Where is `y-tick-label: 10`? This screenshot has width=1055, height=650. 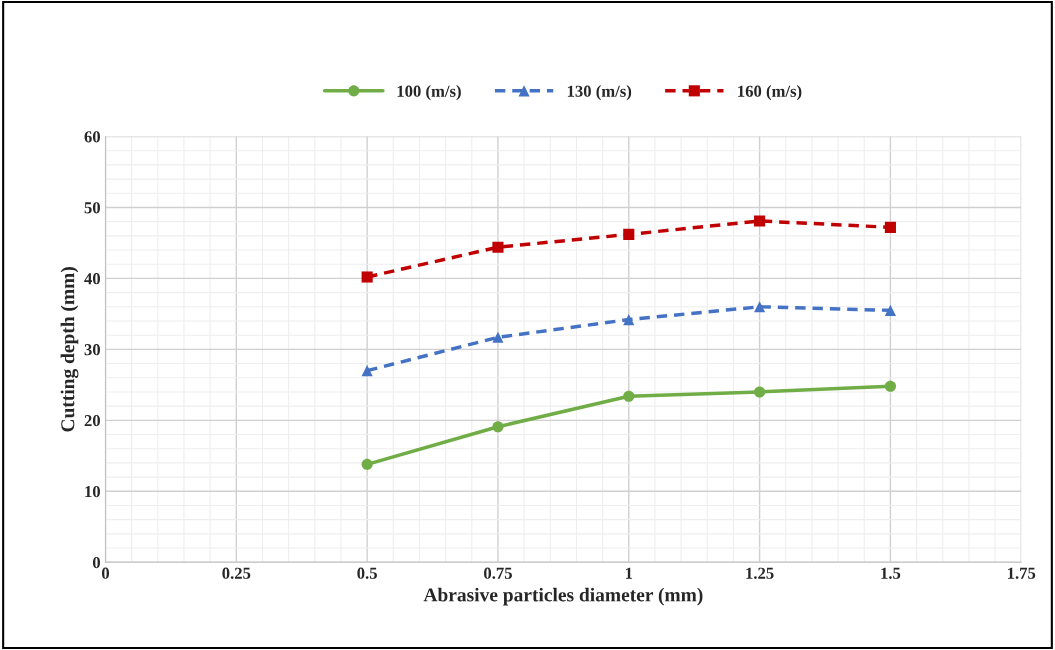 y-tick-label: 10 is located at coordinates (92, 491).